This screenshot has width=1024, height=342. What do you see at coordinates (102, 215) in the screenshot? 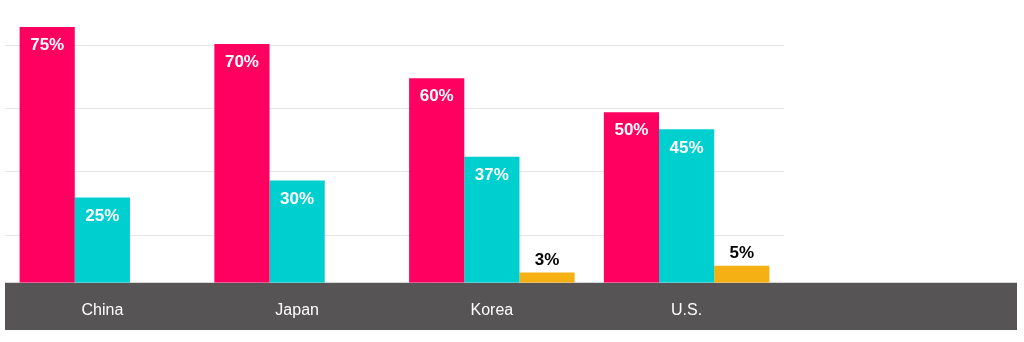
I see `data-label: 25%` at bounding box center [102, 215].